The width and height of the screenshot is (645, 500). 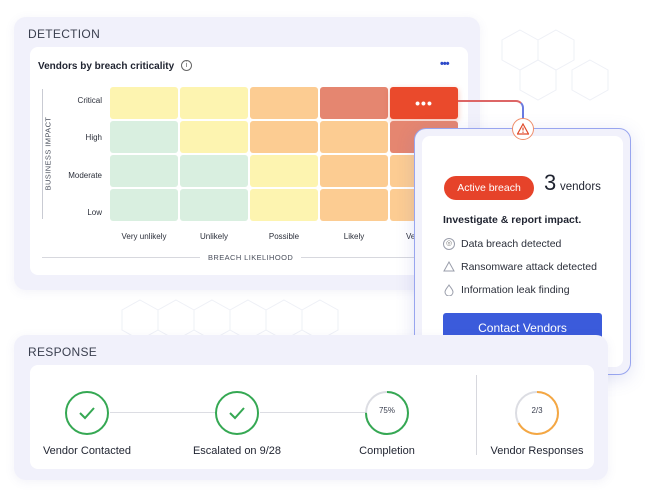 I want to click on row-label-moderate: Moderate, so click(x=85, y=175).